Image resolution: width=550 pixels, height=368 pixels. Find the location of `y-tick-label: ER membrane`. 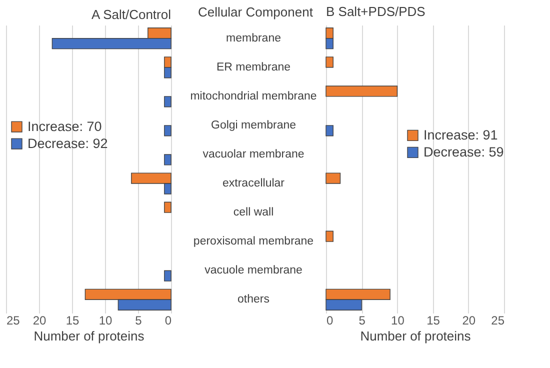

y-tick-label: ER membrane is located at coordinates (253, 67).